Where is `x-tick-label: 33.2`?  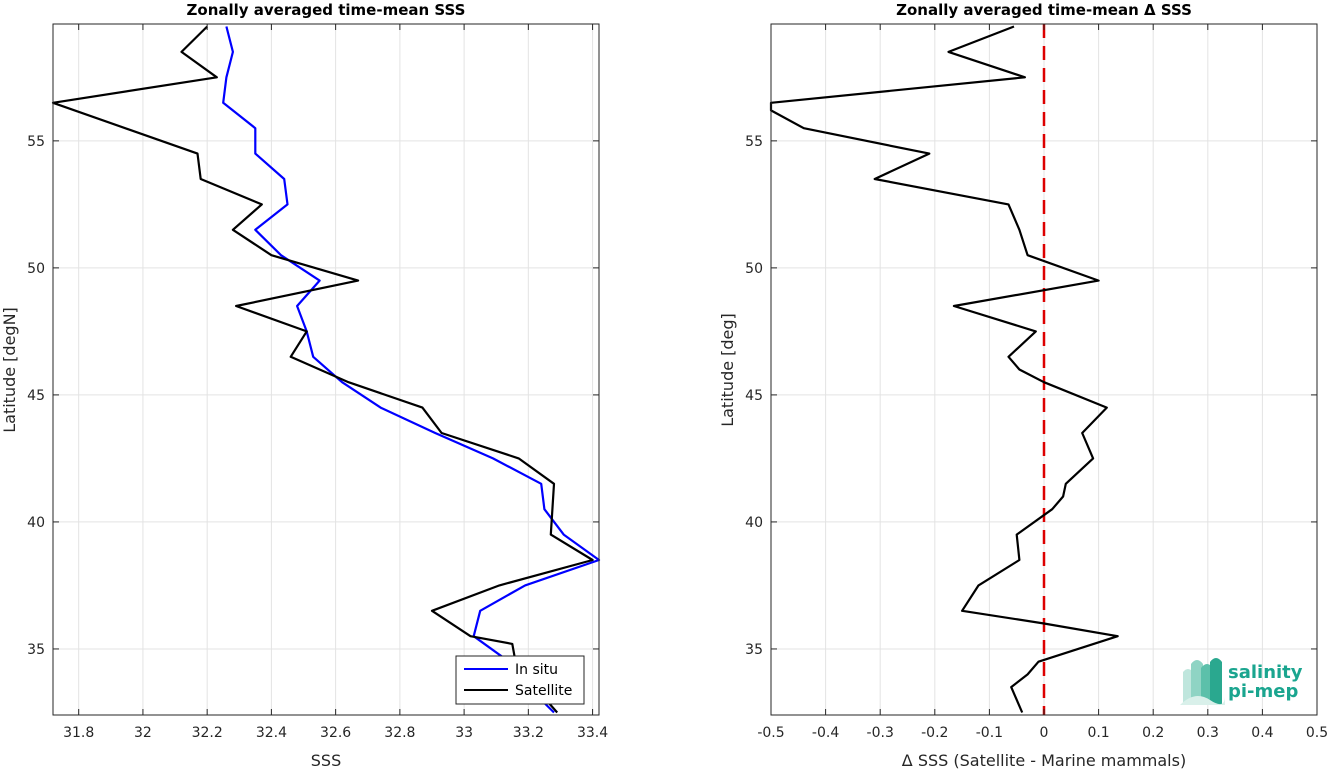 x-tick-label: 33.2 is located at coordinates (528, 733).